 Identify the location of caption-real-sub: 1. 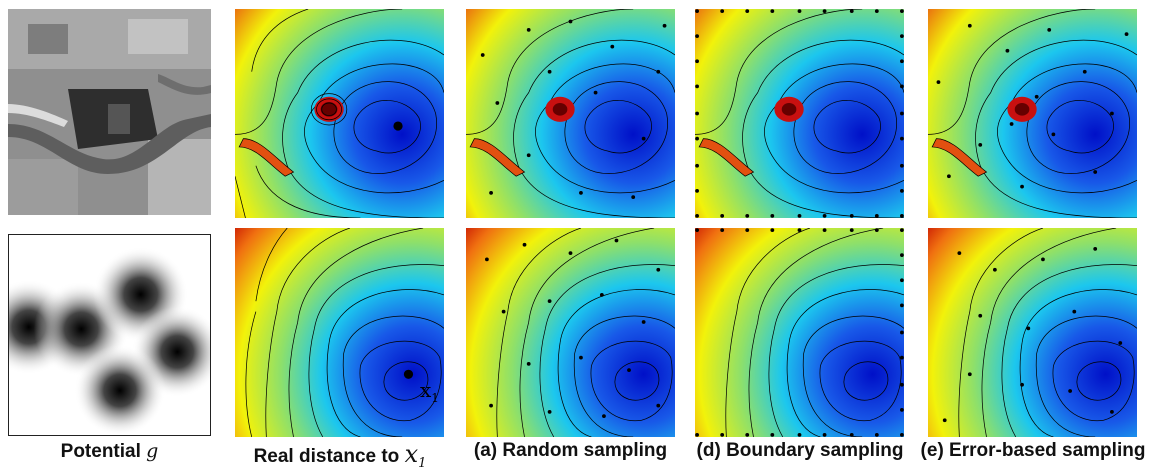
(422, 463).